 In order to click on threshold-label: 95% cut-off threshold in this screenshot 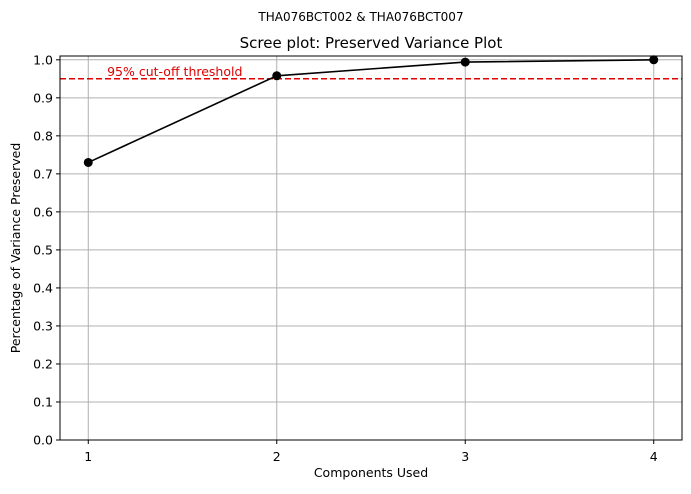, I will do `click(174, 71)`.